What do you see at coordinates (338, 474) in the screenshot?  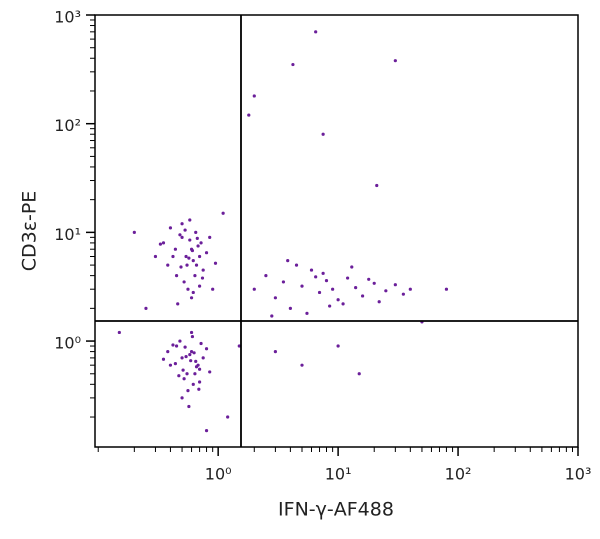 I see `x-tick-label: 10¹` at bounding box center [338, 474].